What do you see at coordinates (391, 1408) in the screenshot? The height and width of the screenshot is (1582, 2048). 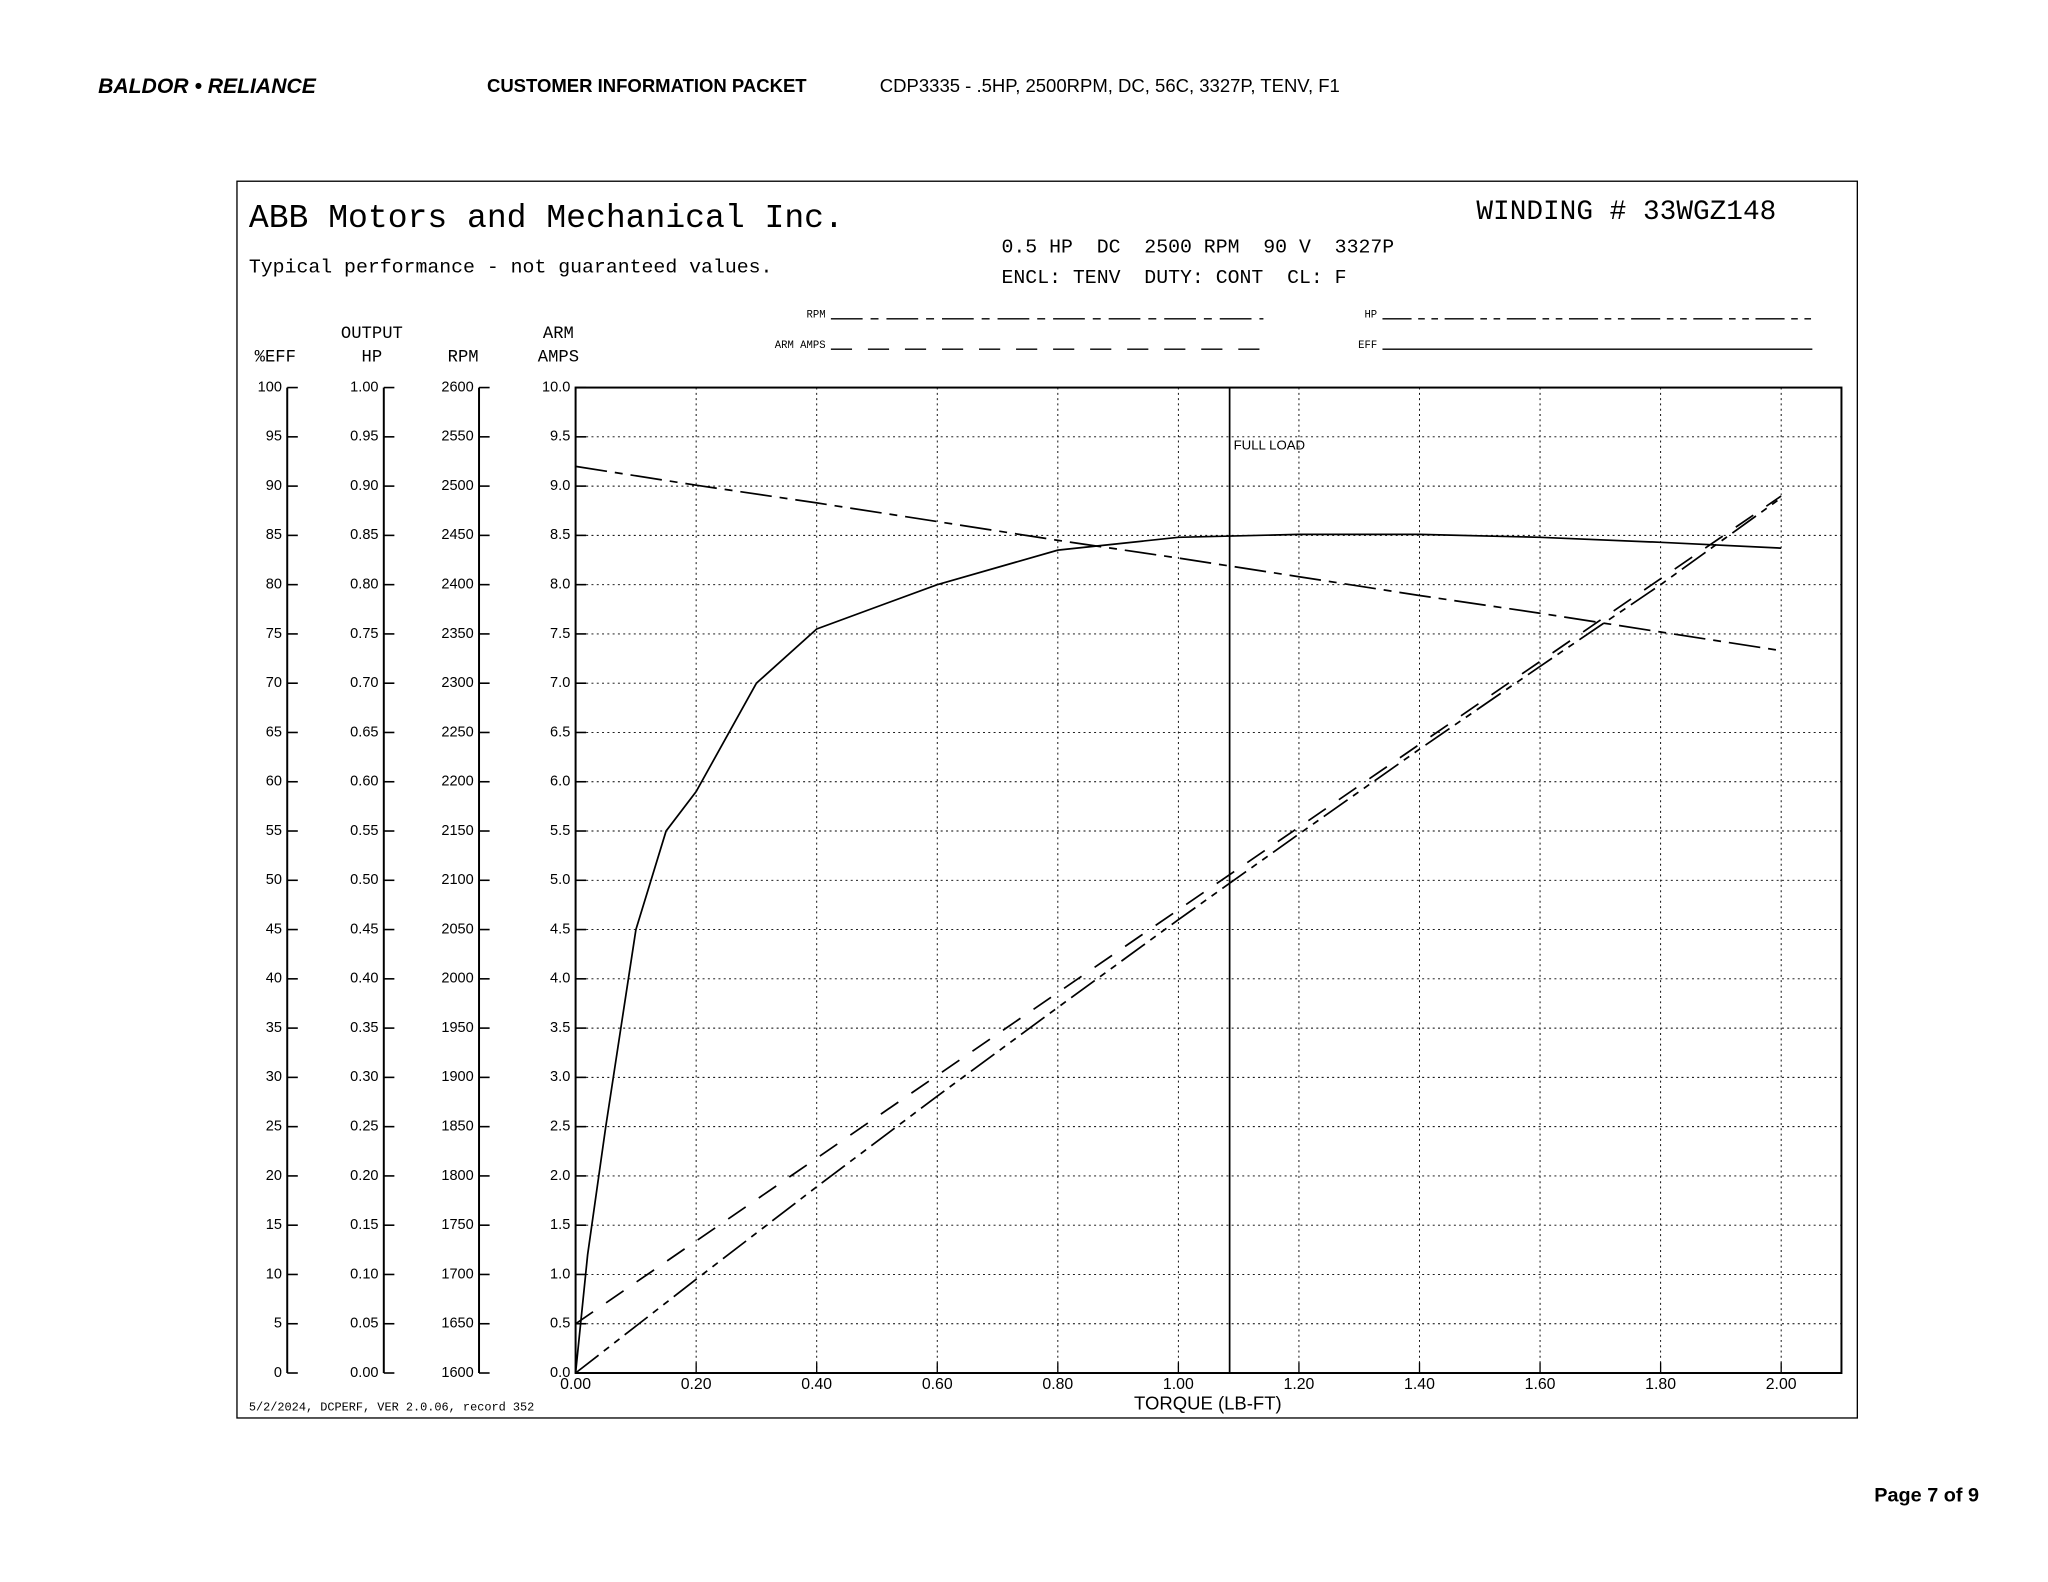 I see `footnote: 5/2/2024, DCPERF, VER 2.0.06, record 352` at bounding box center [391, 1408].